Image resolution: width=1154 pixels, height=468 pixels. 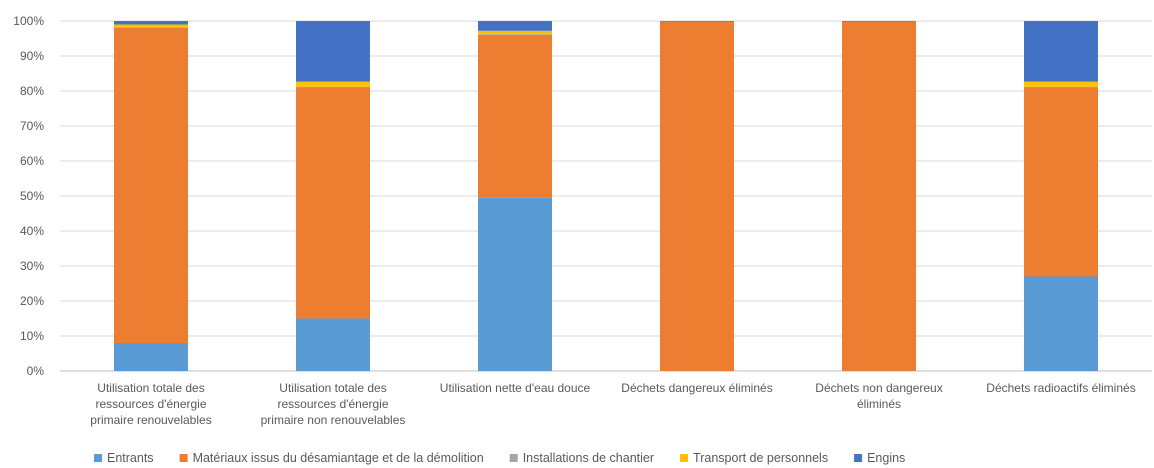 I want to click on y-tick-label: 80%, so click(x=32, y=91).